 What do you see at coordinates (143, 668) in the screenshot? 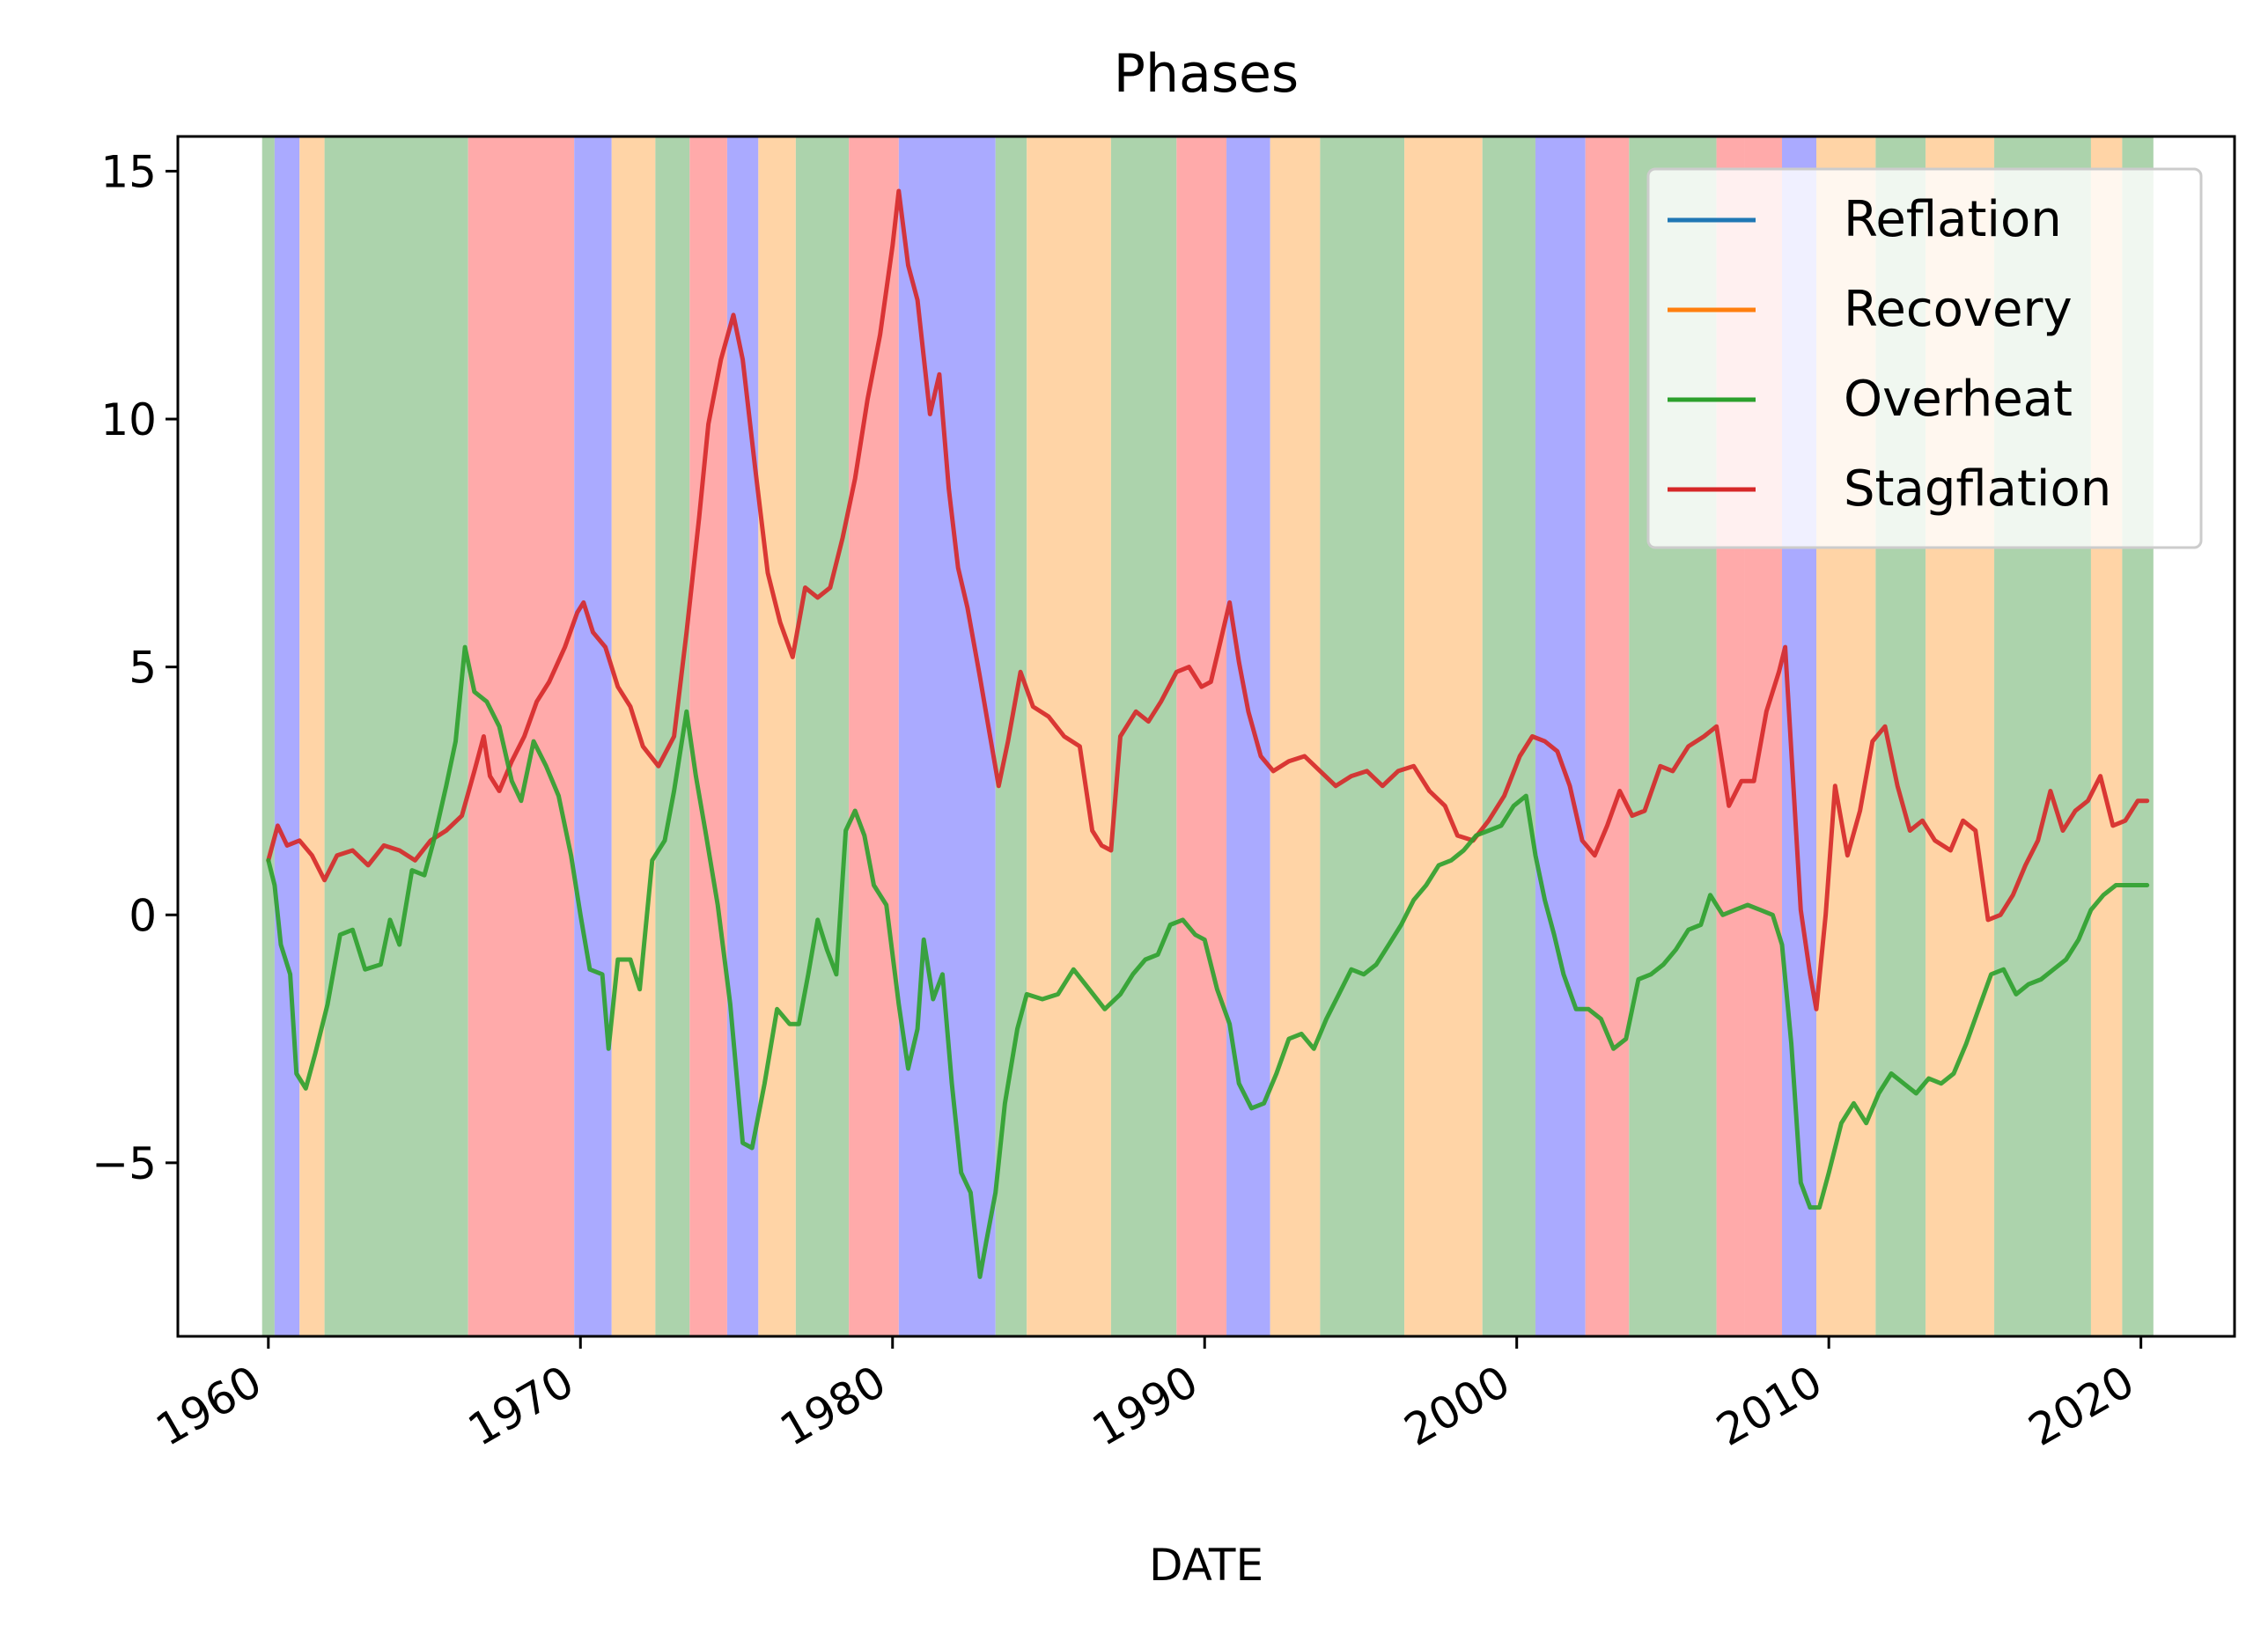
I see `y-tick-label: 5` at bounding box center [143, 668].